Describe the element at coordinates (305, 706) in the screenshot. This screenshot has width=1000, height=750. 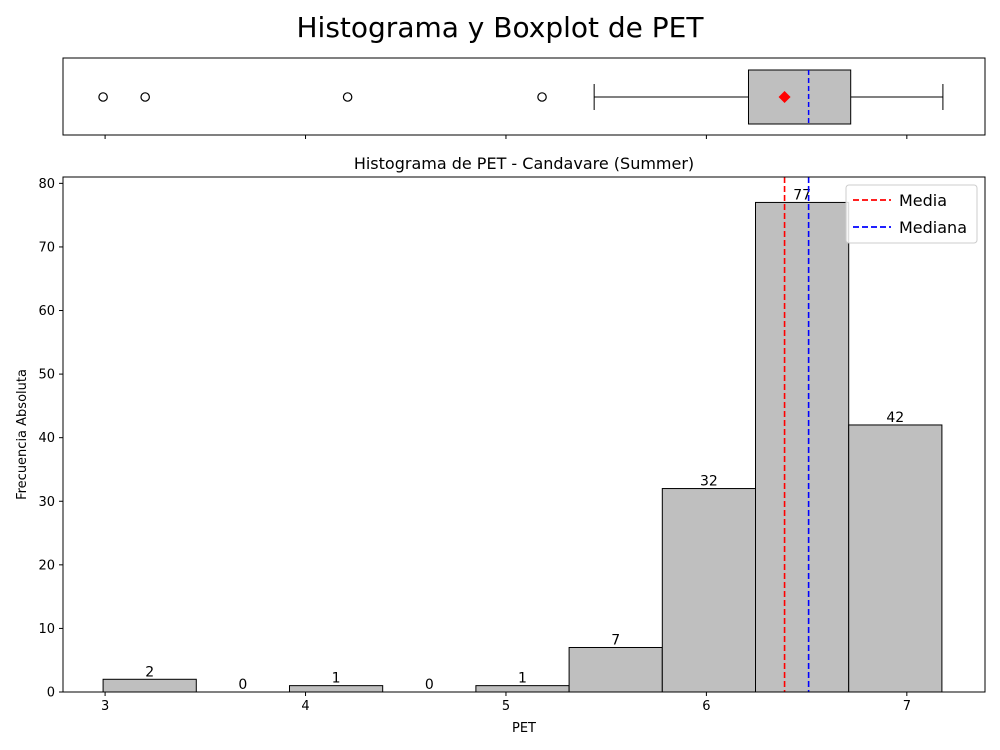
I see `x-tick-label: 4` at that location.